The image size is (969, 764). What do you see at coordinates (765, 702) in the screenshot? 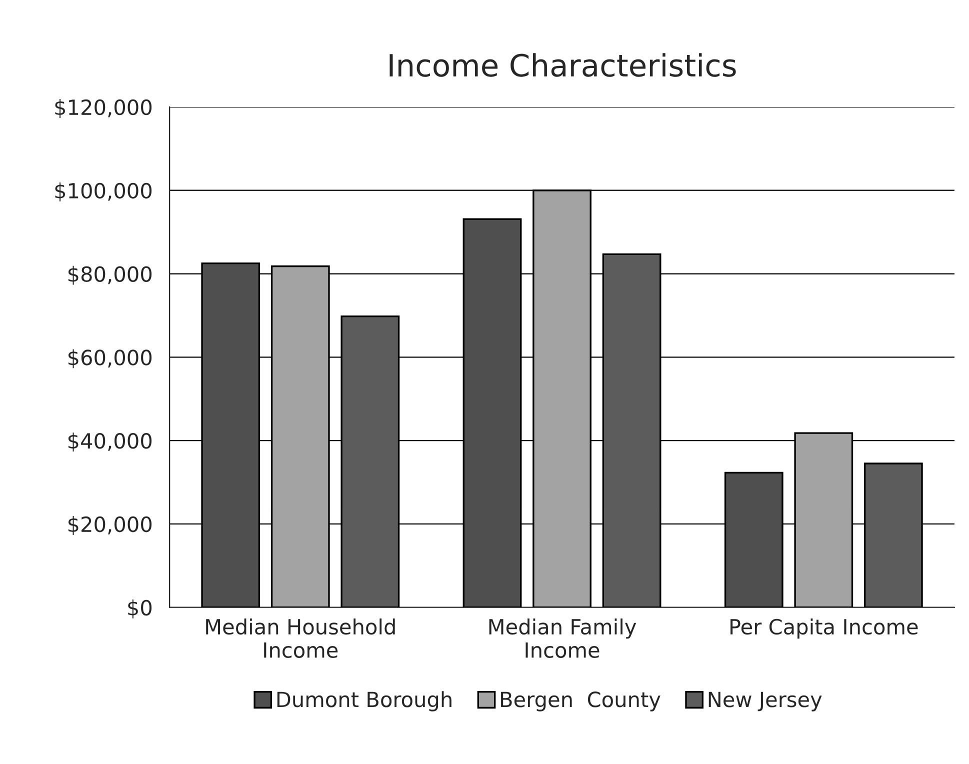
I see `legend-label: New Jersey` at bounding box center [765, 702].